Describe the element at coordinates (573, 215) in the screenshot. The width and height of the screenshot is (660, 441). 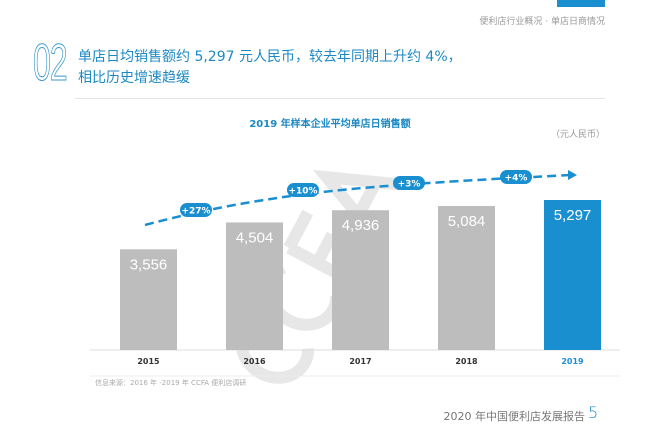
I see `data-label-2019: 5,297` at that location.